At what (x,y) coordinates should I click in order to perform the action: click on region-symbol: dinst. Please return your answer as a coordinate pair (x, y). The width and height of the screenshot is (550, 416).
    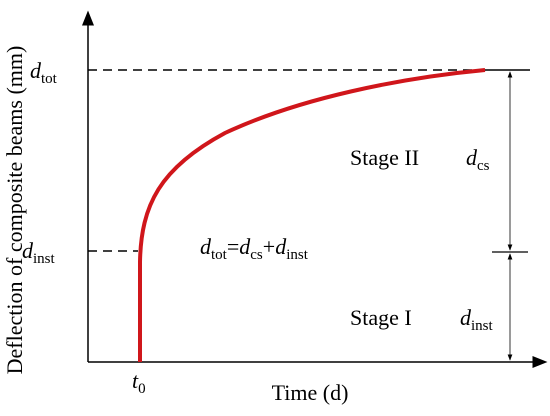
    Looking at the image, I should click on (477, 319).